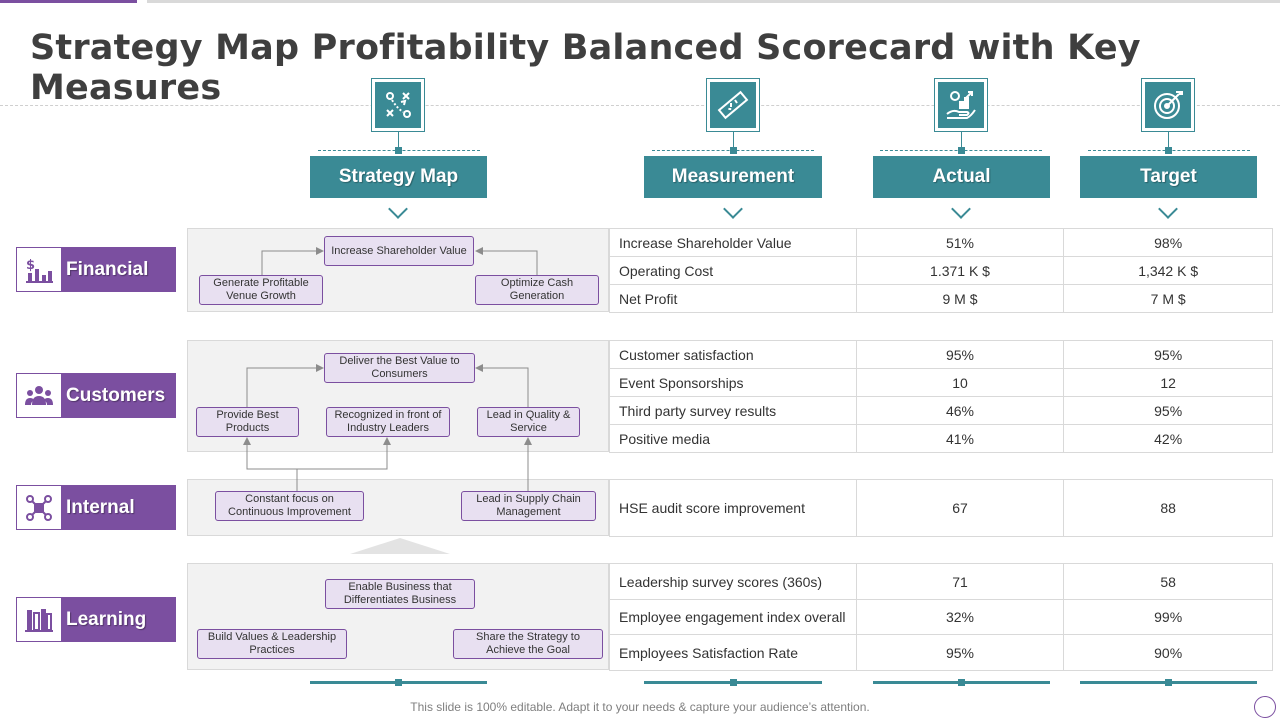 Image resolution: width=1280 pixels, height=720 pixels. What do you see at coordinates (733, 270) in the screenshot?
I see `measure-cell: Operating Cost` at bounding box center [733, 270].